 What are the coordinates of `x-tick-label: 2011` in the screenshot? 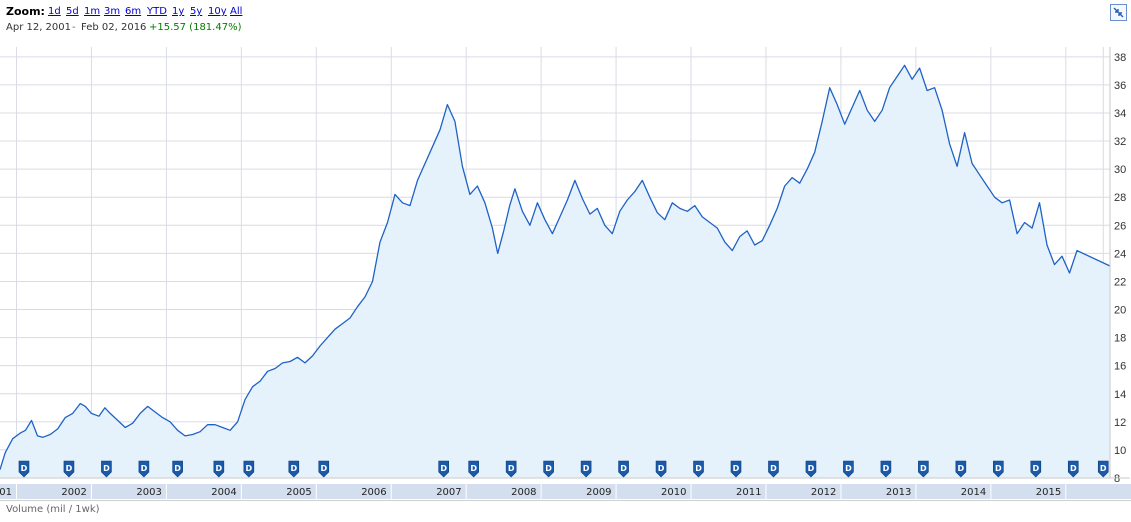 It's located at (748, 492).